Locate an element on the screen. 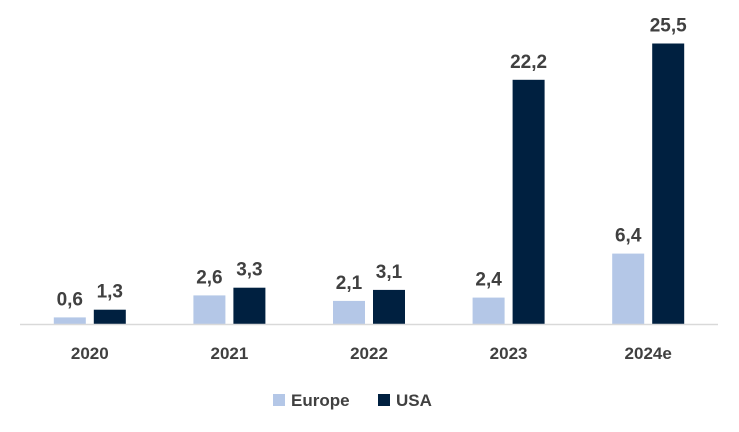  data-label-europe-2023: 2,4 is located at coordinates (488, 280).